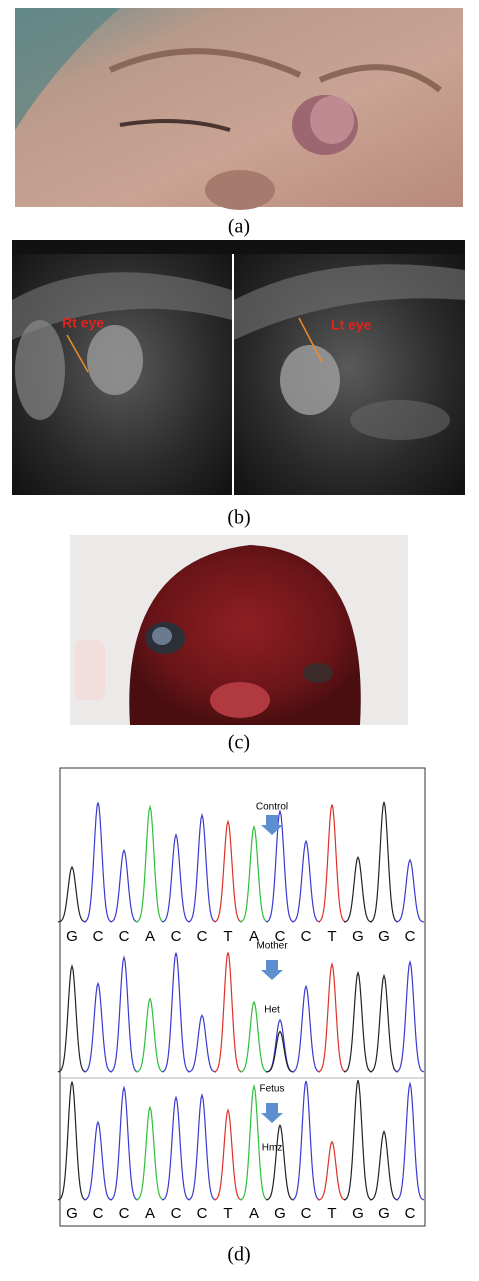 The height and width of the screenshot is (1281, 479). I want to click on trace-name: Fetus, so click(271, 1089).